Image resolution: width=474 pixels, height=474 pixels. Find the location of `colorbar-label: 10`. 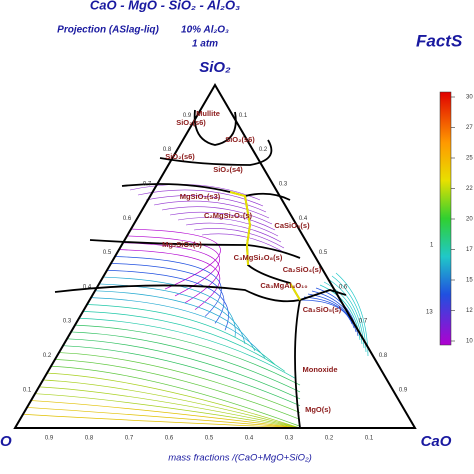

colorbar-label: 10 is located at coordinates (469, 342).